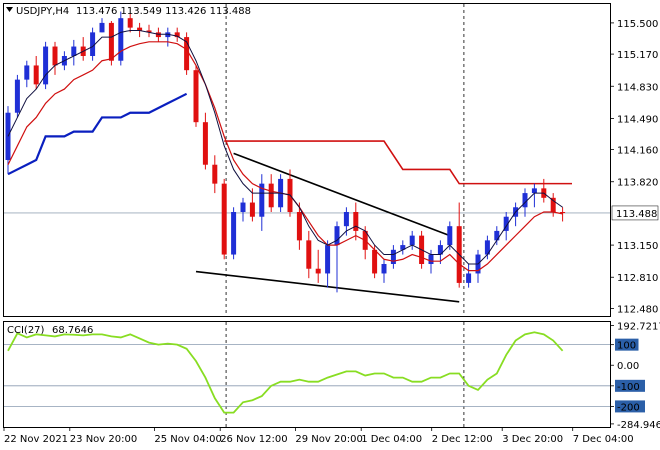 This screenshot has width=660, height=450. What do you see at coordinates (103, 439) in the screenshot?
I see `time-tick-label-1: 23 Nov 20:00` at bounding box center [103, 439].